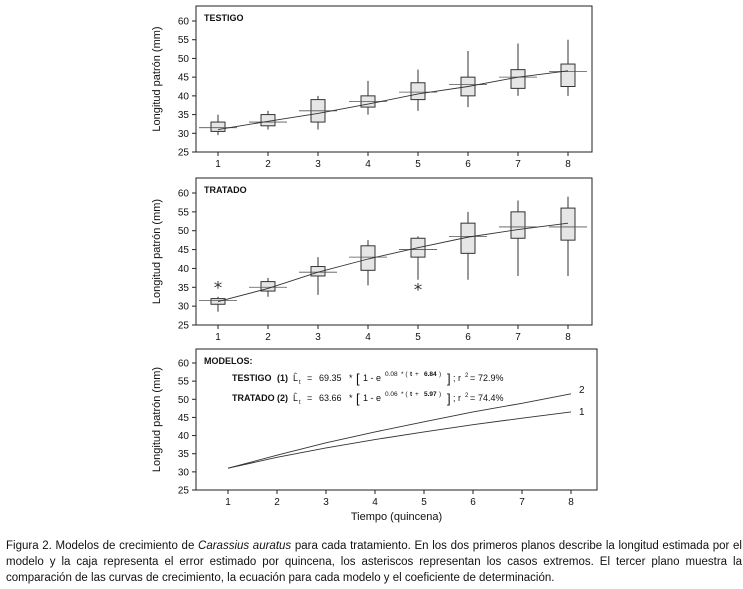 The width and height of the screenshot is (743, 589). What do you see at coordinates (393, 100) in the screenshot?
I see `panel1-model-curve` at bounding box center [393, 100].